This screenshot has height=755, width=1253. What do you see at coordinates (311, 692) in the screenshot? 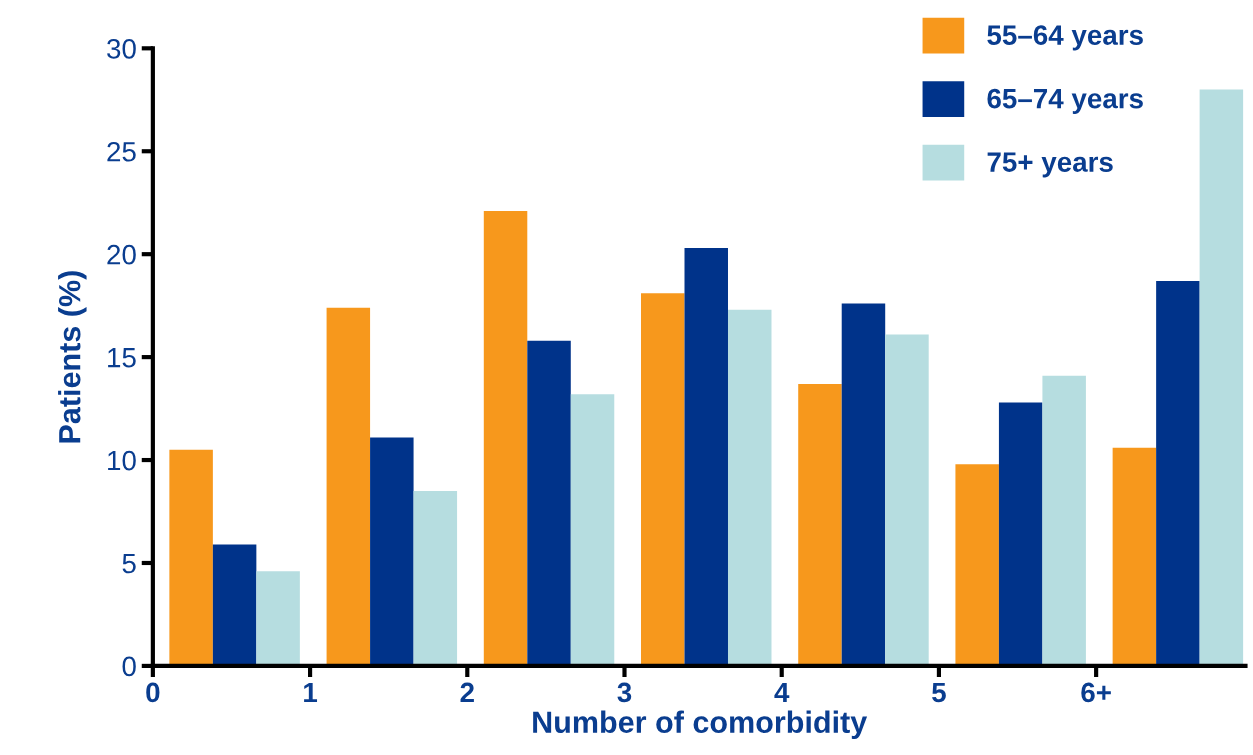
I see `x-tick-label: 1` at bounding box center [311, 692].